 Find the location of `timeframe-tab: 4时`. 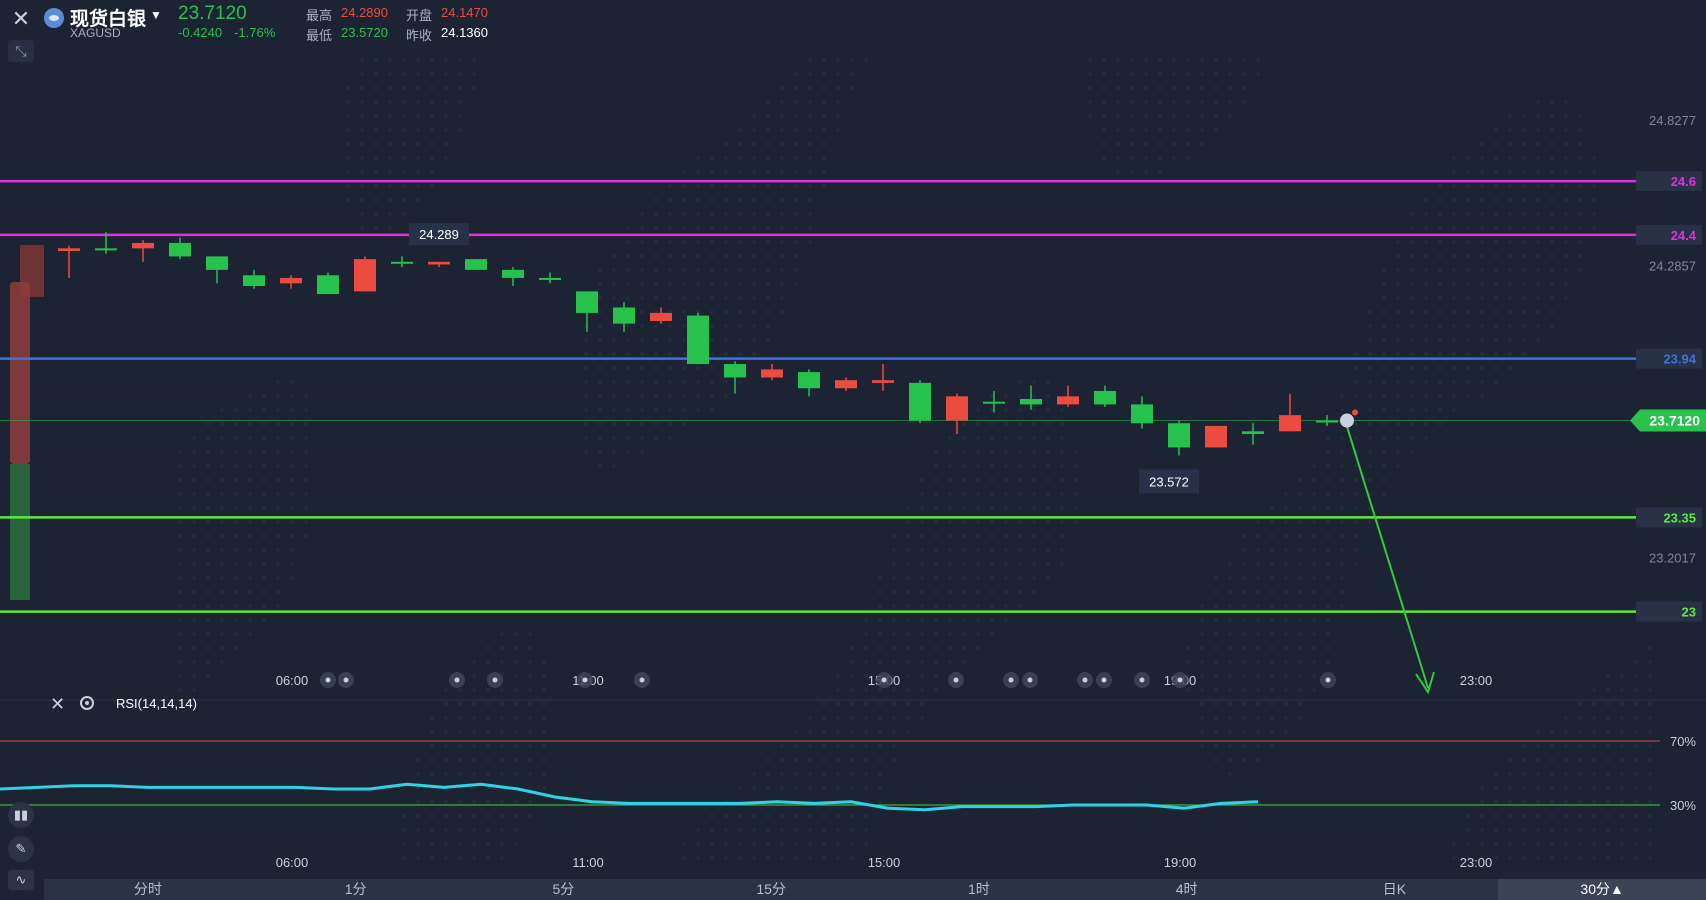

timeframe-tab: 4时 is located at coordinates (1186, 889).